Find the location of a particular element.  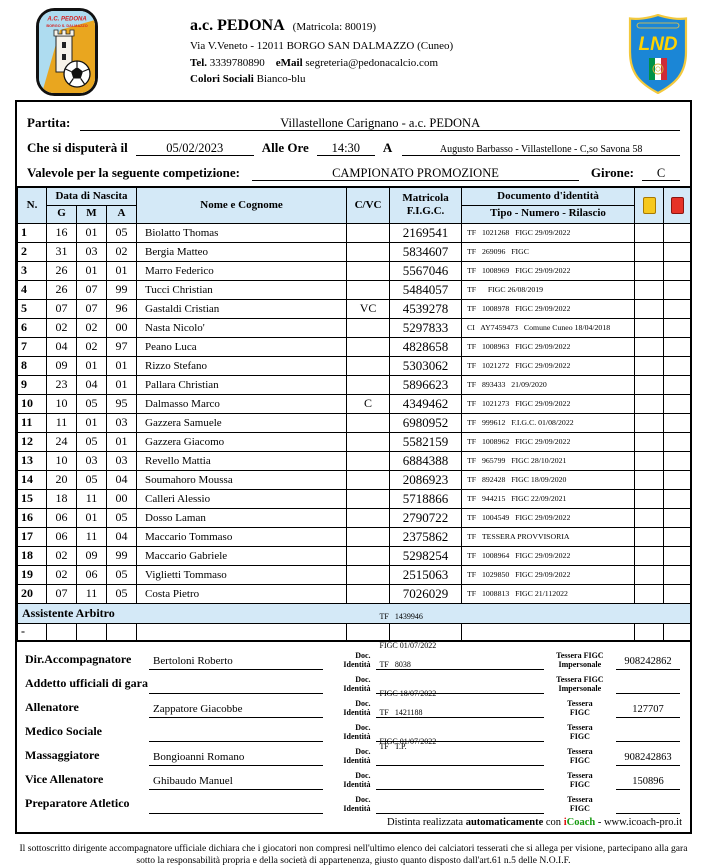

partita-label: Partita: is located at coordinates (49, 122).